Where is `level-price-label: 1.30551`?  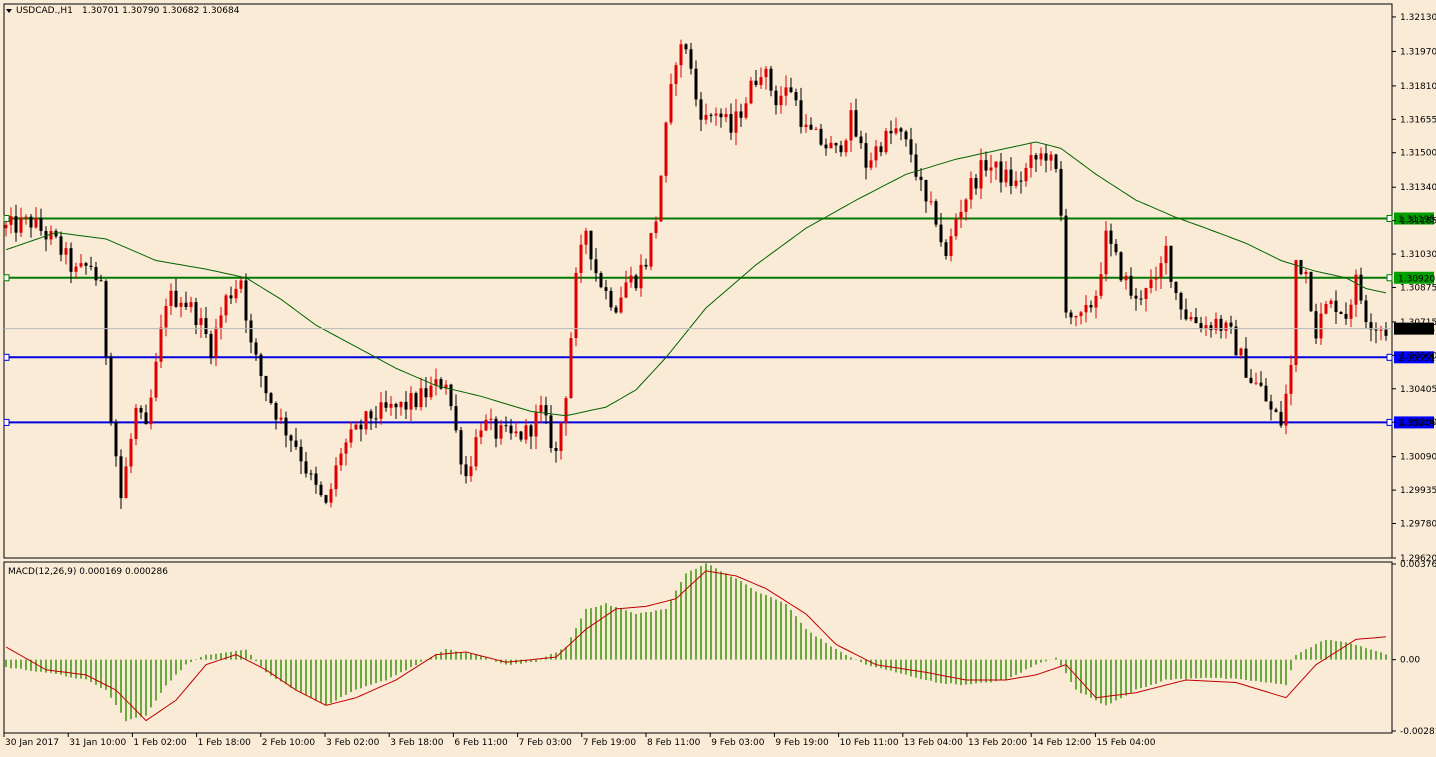
level-price-label: 1.30551 is located at coordinates (1416, 359).